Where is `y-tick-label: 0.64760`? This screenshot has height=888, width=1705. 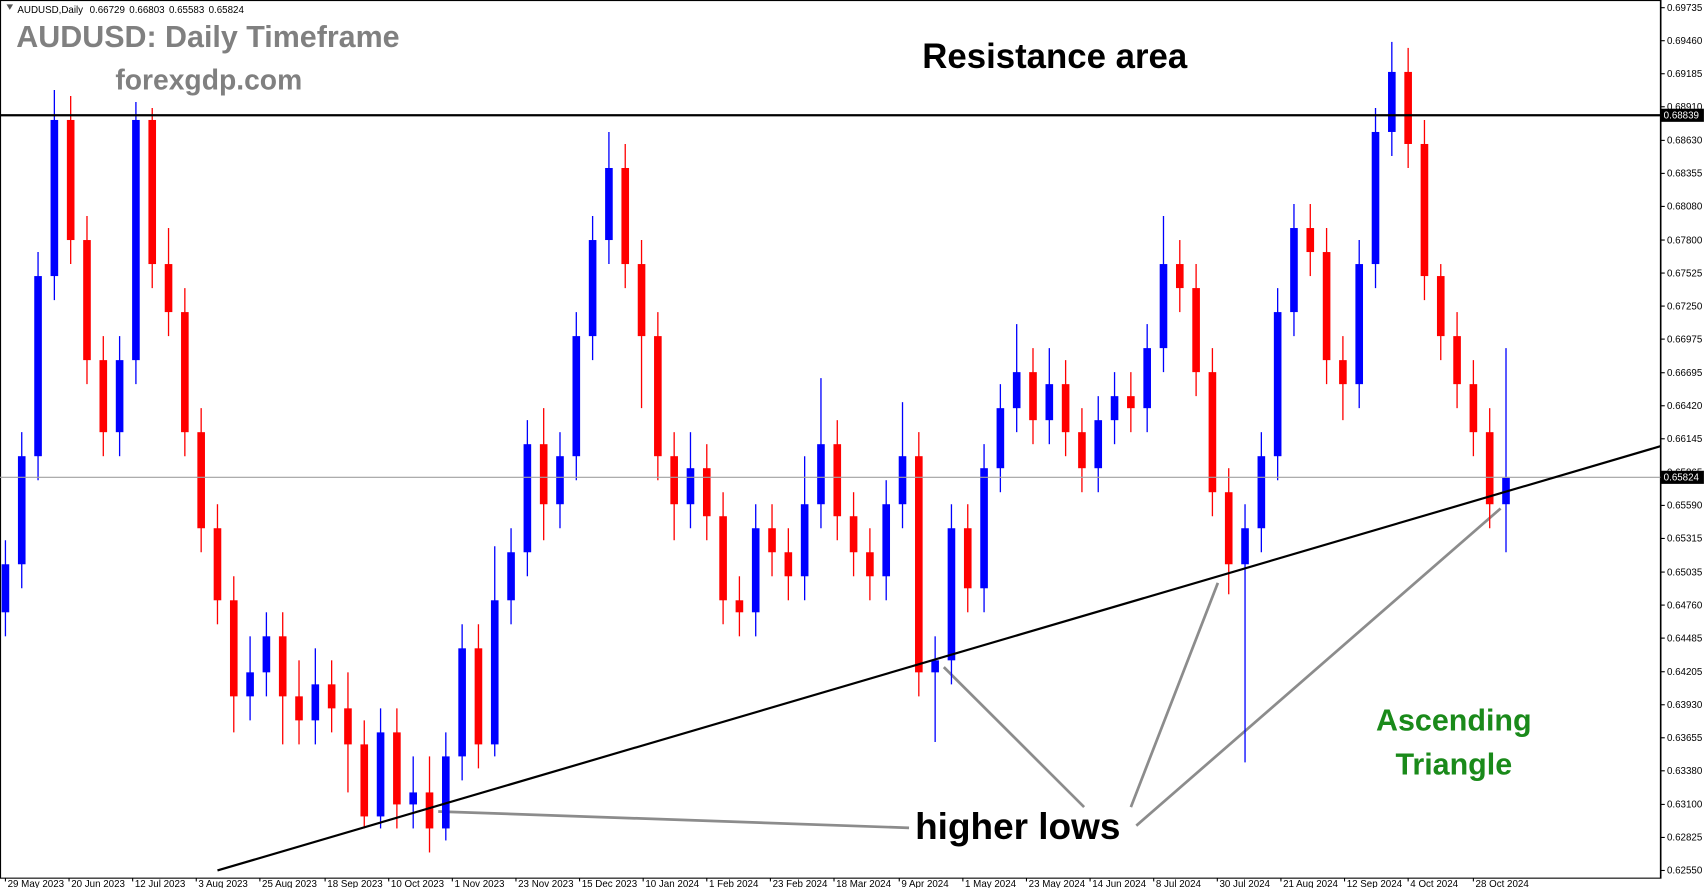
y-tick-label: 0.64760 is located at coordinates (1685, 605).